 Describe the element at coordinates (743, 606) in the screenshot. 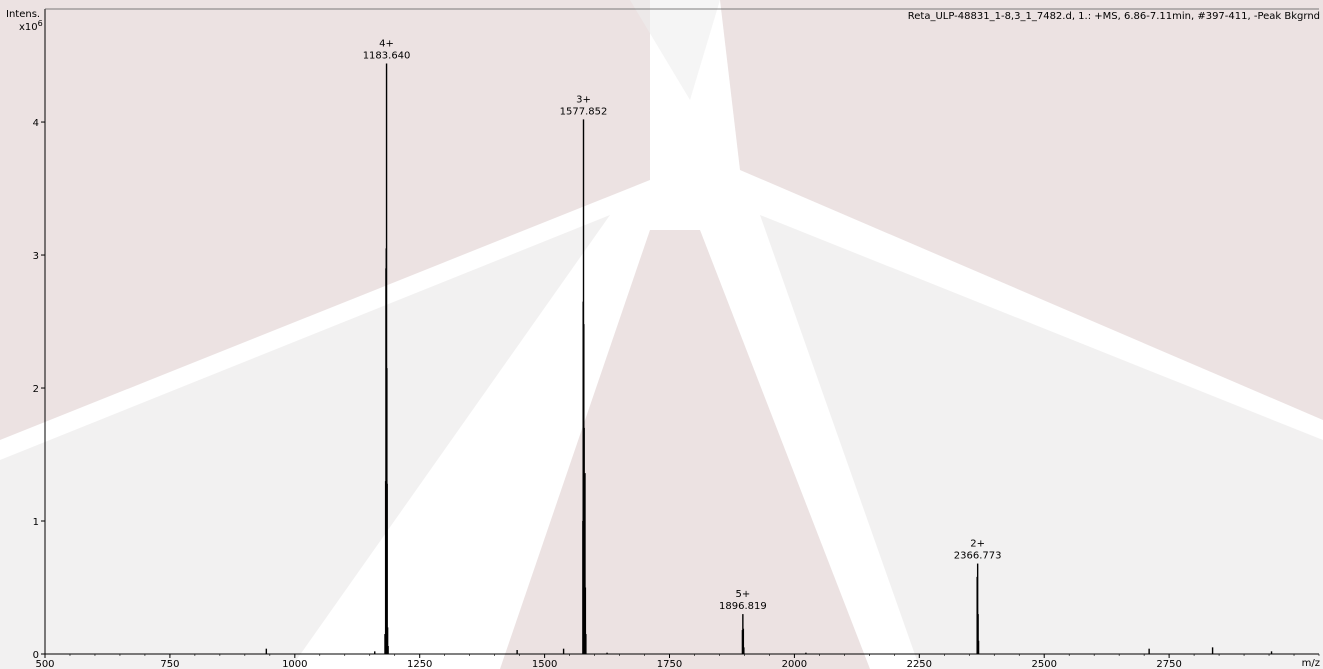

I see `peak-mz-label: 1896.819` at that location.